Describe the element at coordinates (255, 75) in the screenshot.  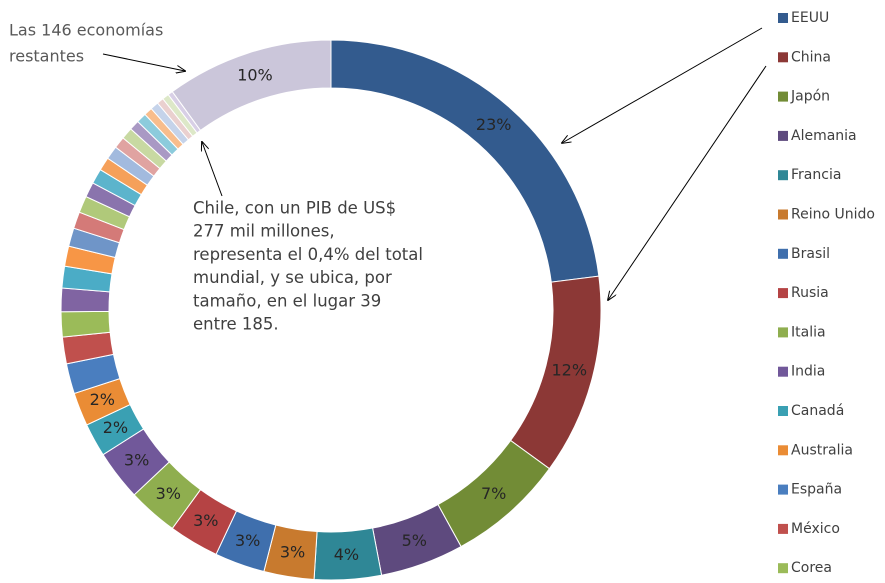
I see `data-label: 10%` at that location.